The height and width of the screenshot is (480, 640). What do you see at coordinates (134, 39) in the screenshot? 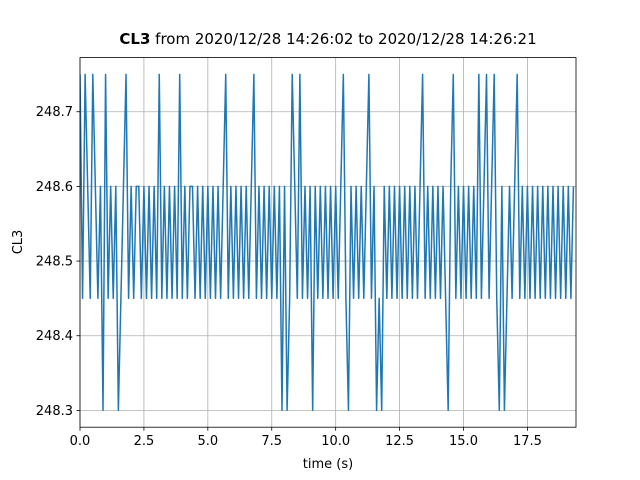
I see `title-name: CL3` at bounding box center [134, 39].